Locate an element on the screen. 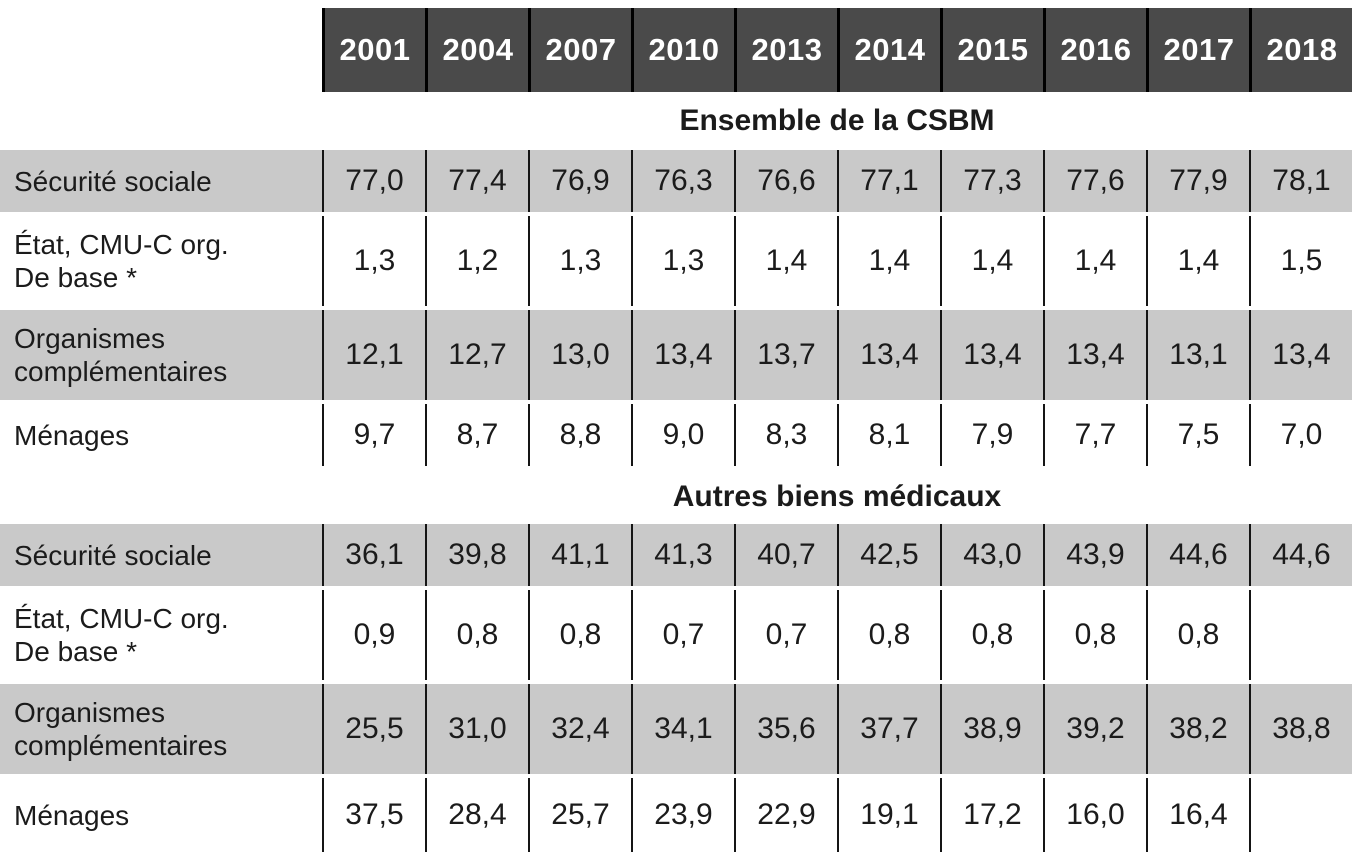 This screenshot has height=866, width=1352. value-cell: 28,4 is located at coordinates (476, 815).